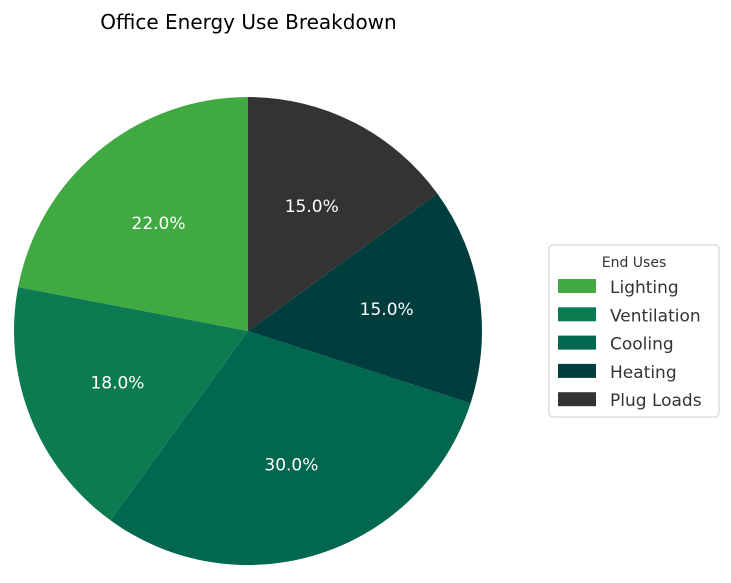 Image resolution: width=731 pixels, height=583 pixels. Describe the element at coordinates (343, 214) in the screenshot. I see `pie-slice-plug-loads` at that location.